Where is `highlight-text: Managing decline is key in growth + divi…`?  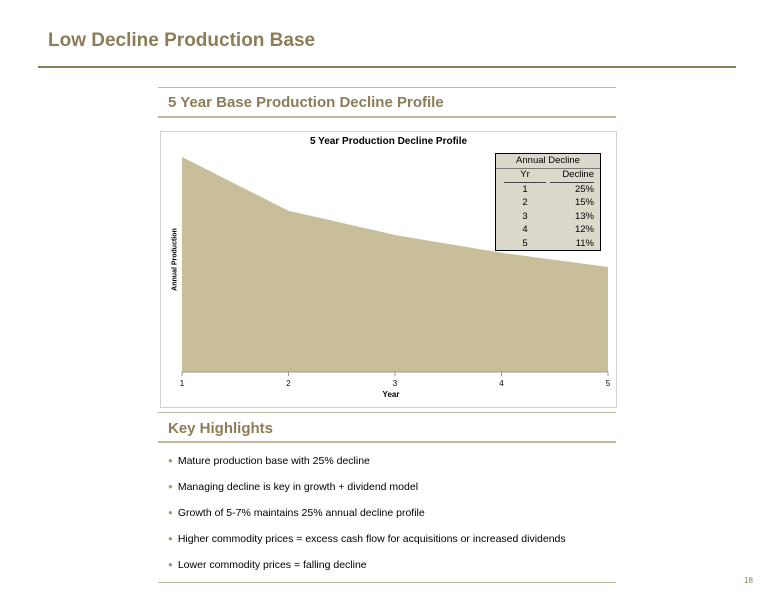 highlight-text: Managing decline is key in growth + divi… is located at coordinates (298, 487).